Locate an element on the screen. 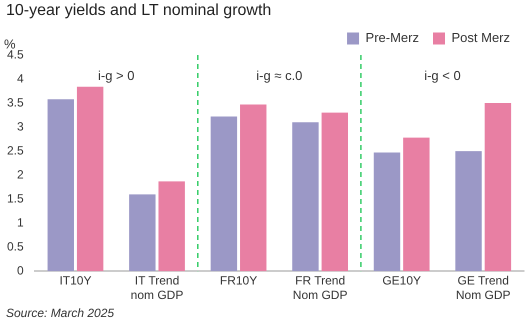 Image resolution: width=530 pixels, height=326 pixels. y-tick-label: 2.5 is located at coordinates (15, 150).